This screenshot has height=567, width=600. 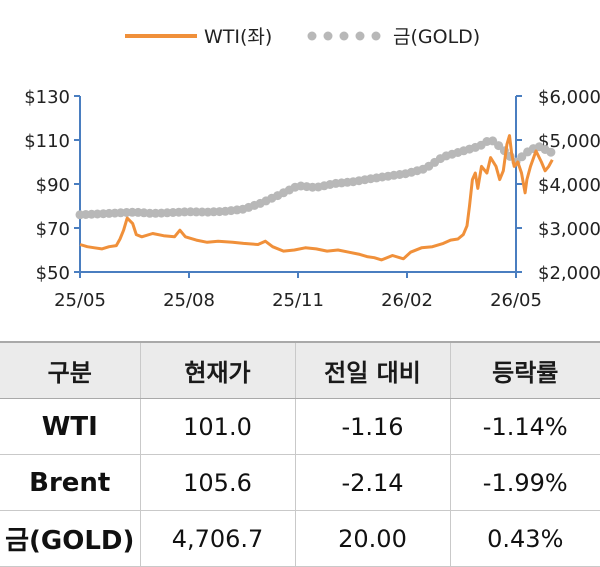 I want to click on x-tick-label: 25/05, so click(x=80, y=300).